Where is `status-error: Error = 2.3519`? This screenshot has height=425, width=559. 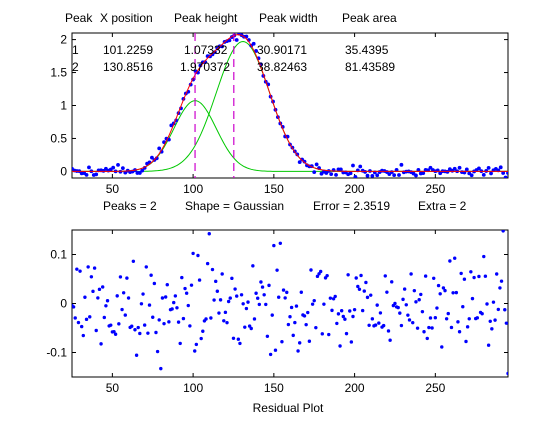 status-error: Error = 2.3519 is located at coordinates (351, 206).